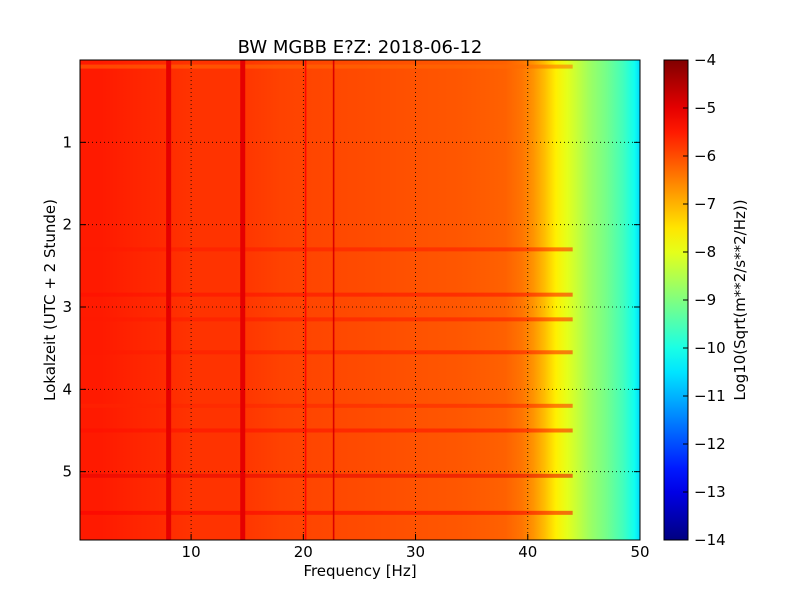 The image size is (800, 600). I want to click on x-axis-label: Frequency [Hz], so click(359, 571).